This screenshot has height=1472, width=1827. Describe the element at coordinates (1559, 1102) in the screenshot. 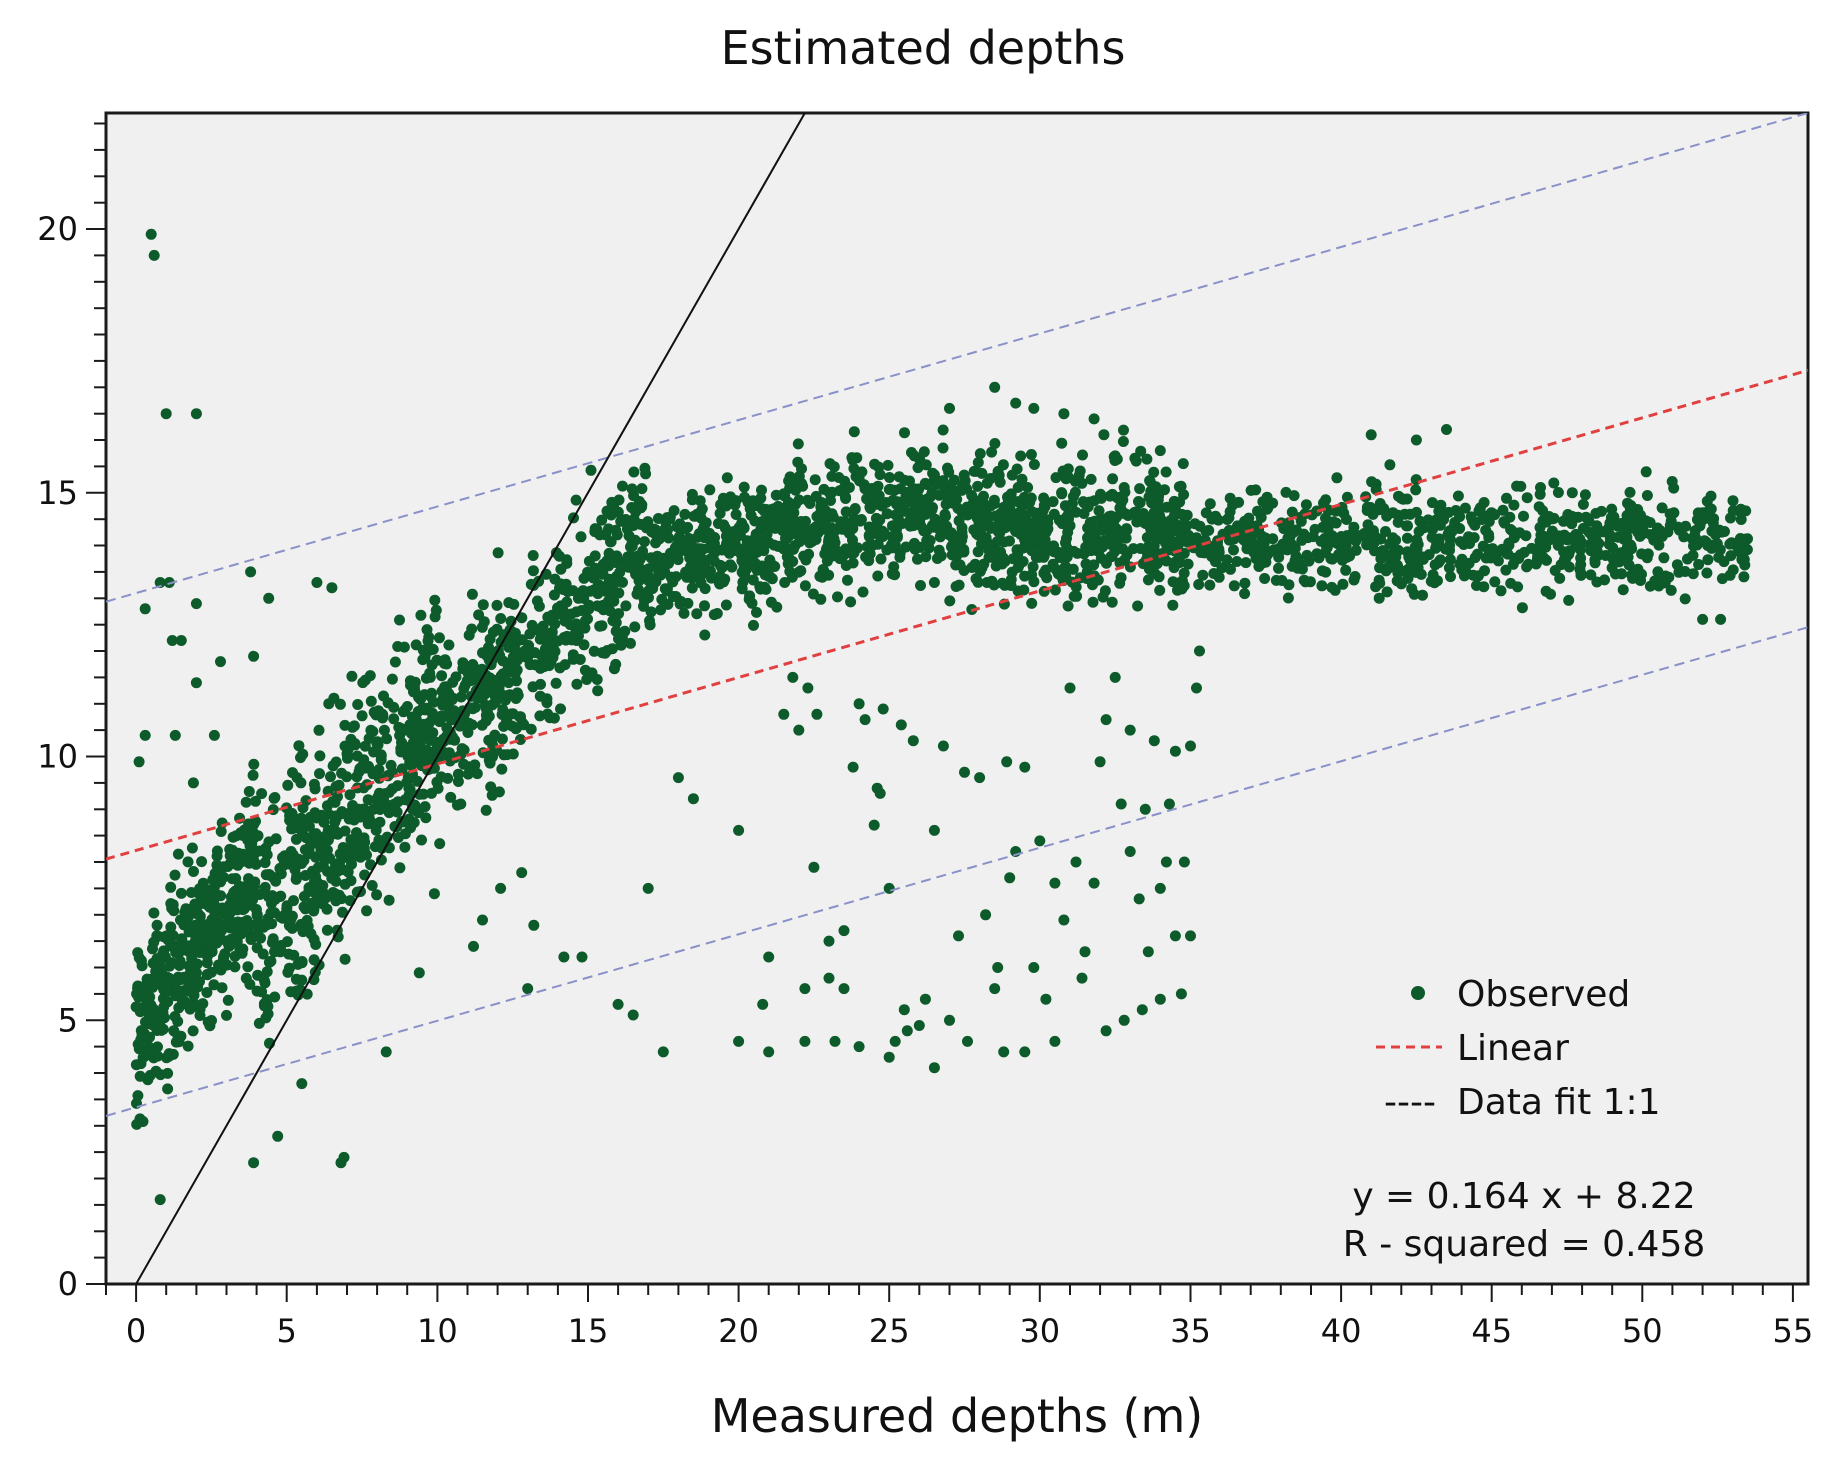

I see `legend-fit-label: Data fit 1:1` at that location.